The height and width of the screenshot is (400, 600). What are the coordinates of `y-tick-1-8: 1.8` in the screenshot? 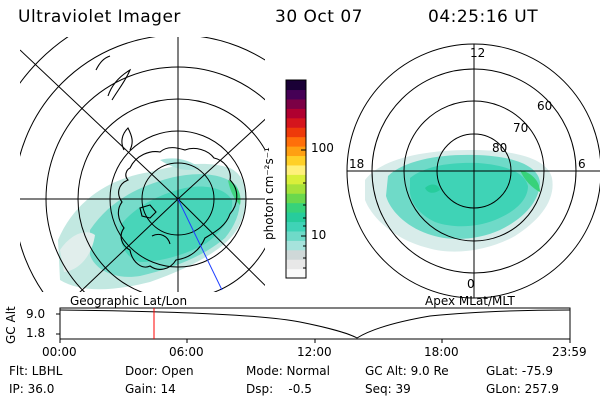 It's located at (36, 333).